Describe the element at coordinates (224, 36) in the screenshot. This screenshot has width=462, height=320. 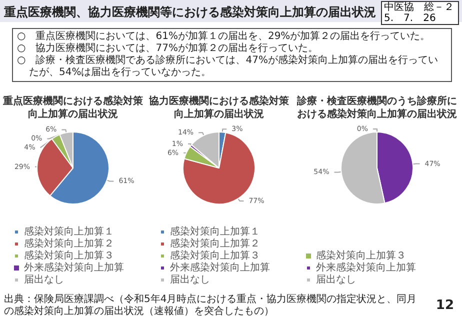
I see `text: ○ 重点医療機関においては、61%が加算１の届出を、29%が加算２の届出を行っていた。` at that location.